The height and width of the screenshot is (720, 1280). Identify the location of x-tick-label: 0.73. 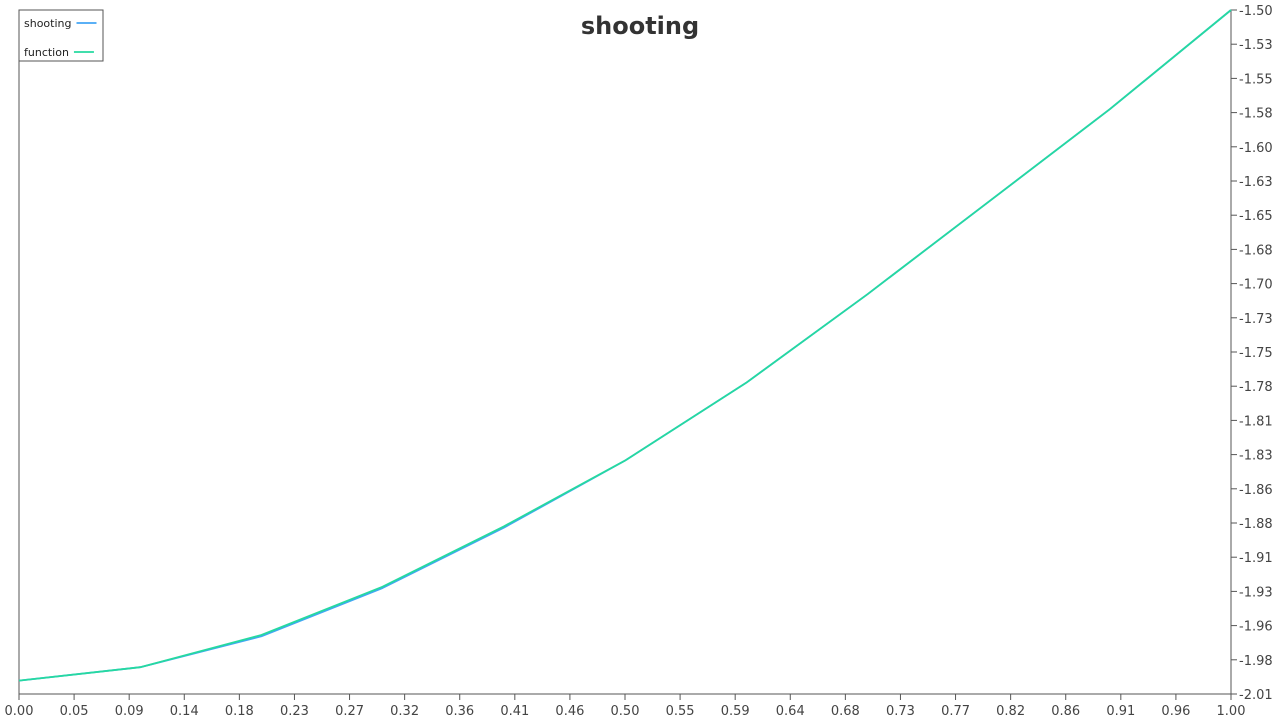
(900, 711).